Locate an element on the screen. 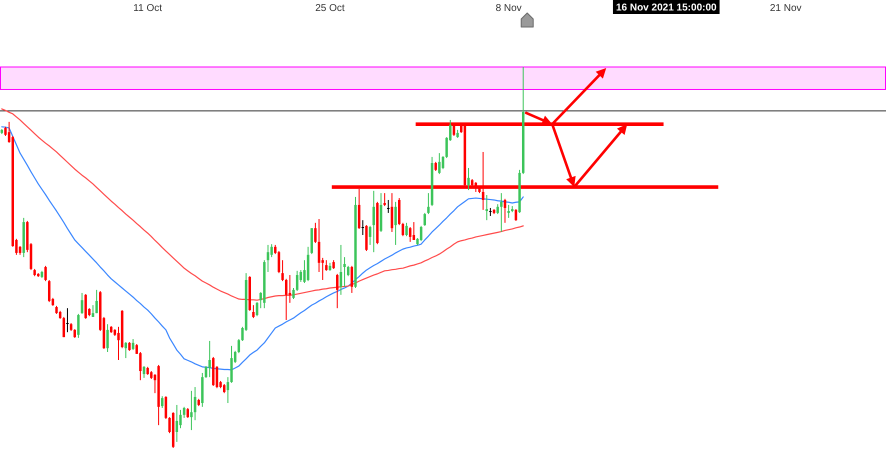 This screenshot has width=886, height=461. x-tick-label: 8 Nov is located at coordinates (509, 8).